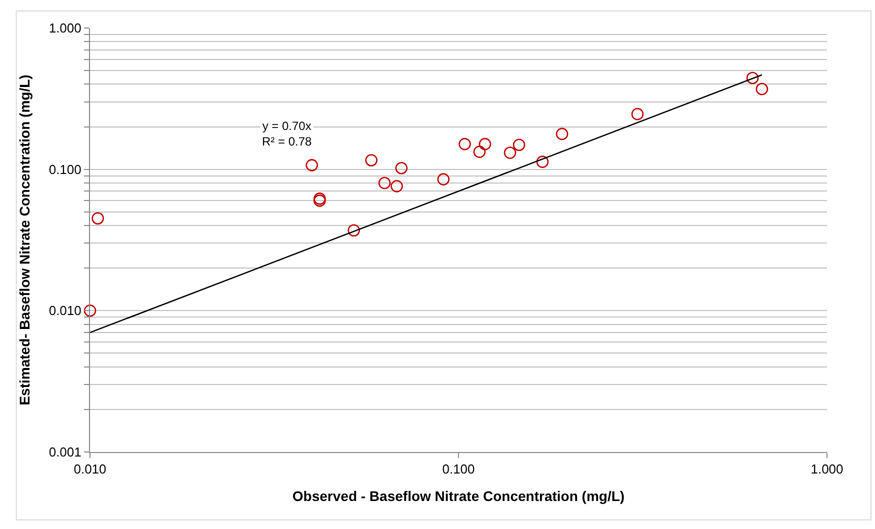 This screenshot has width=875, height=529. I want to click on x-axis-title: Observed - Baseflow Nitrate Concentration (mg/L), so click(458, 496).